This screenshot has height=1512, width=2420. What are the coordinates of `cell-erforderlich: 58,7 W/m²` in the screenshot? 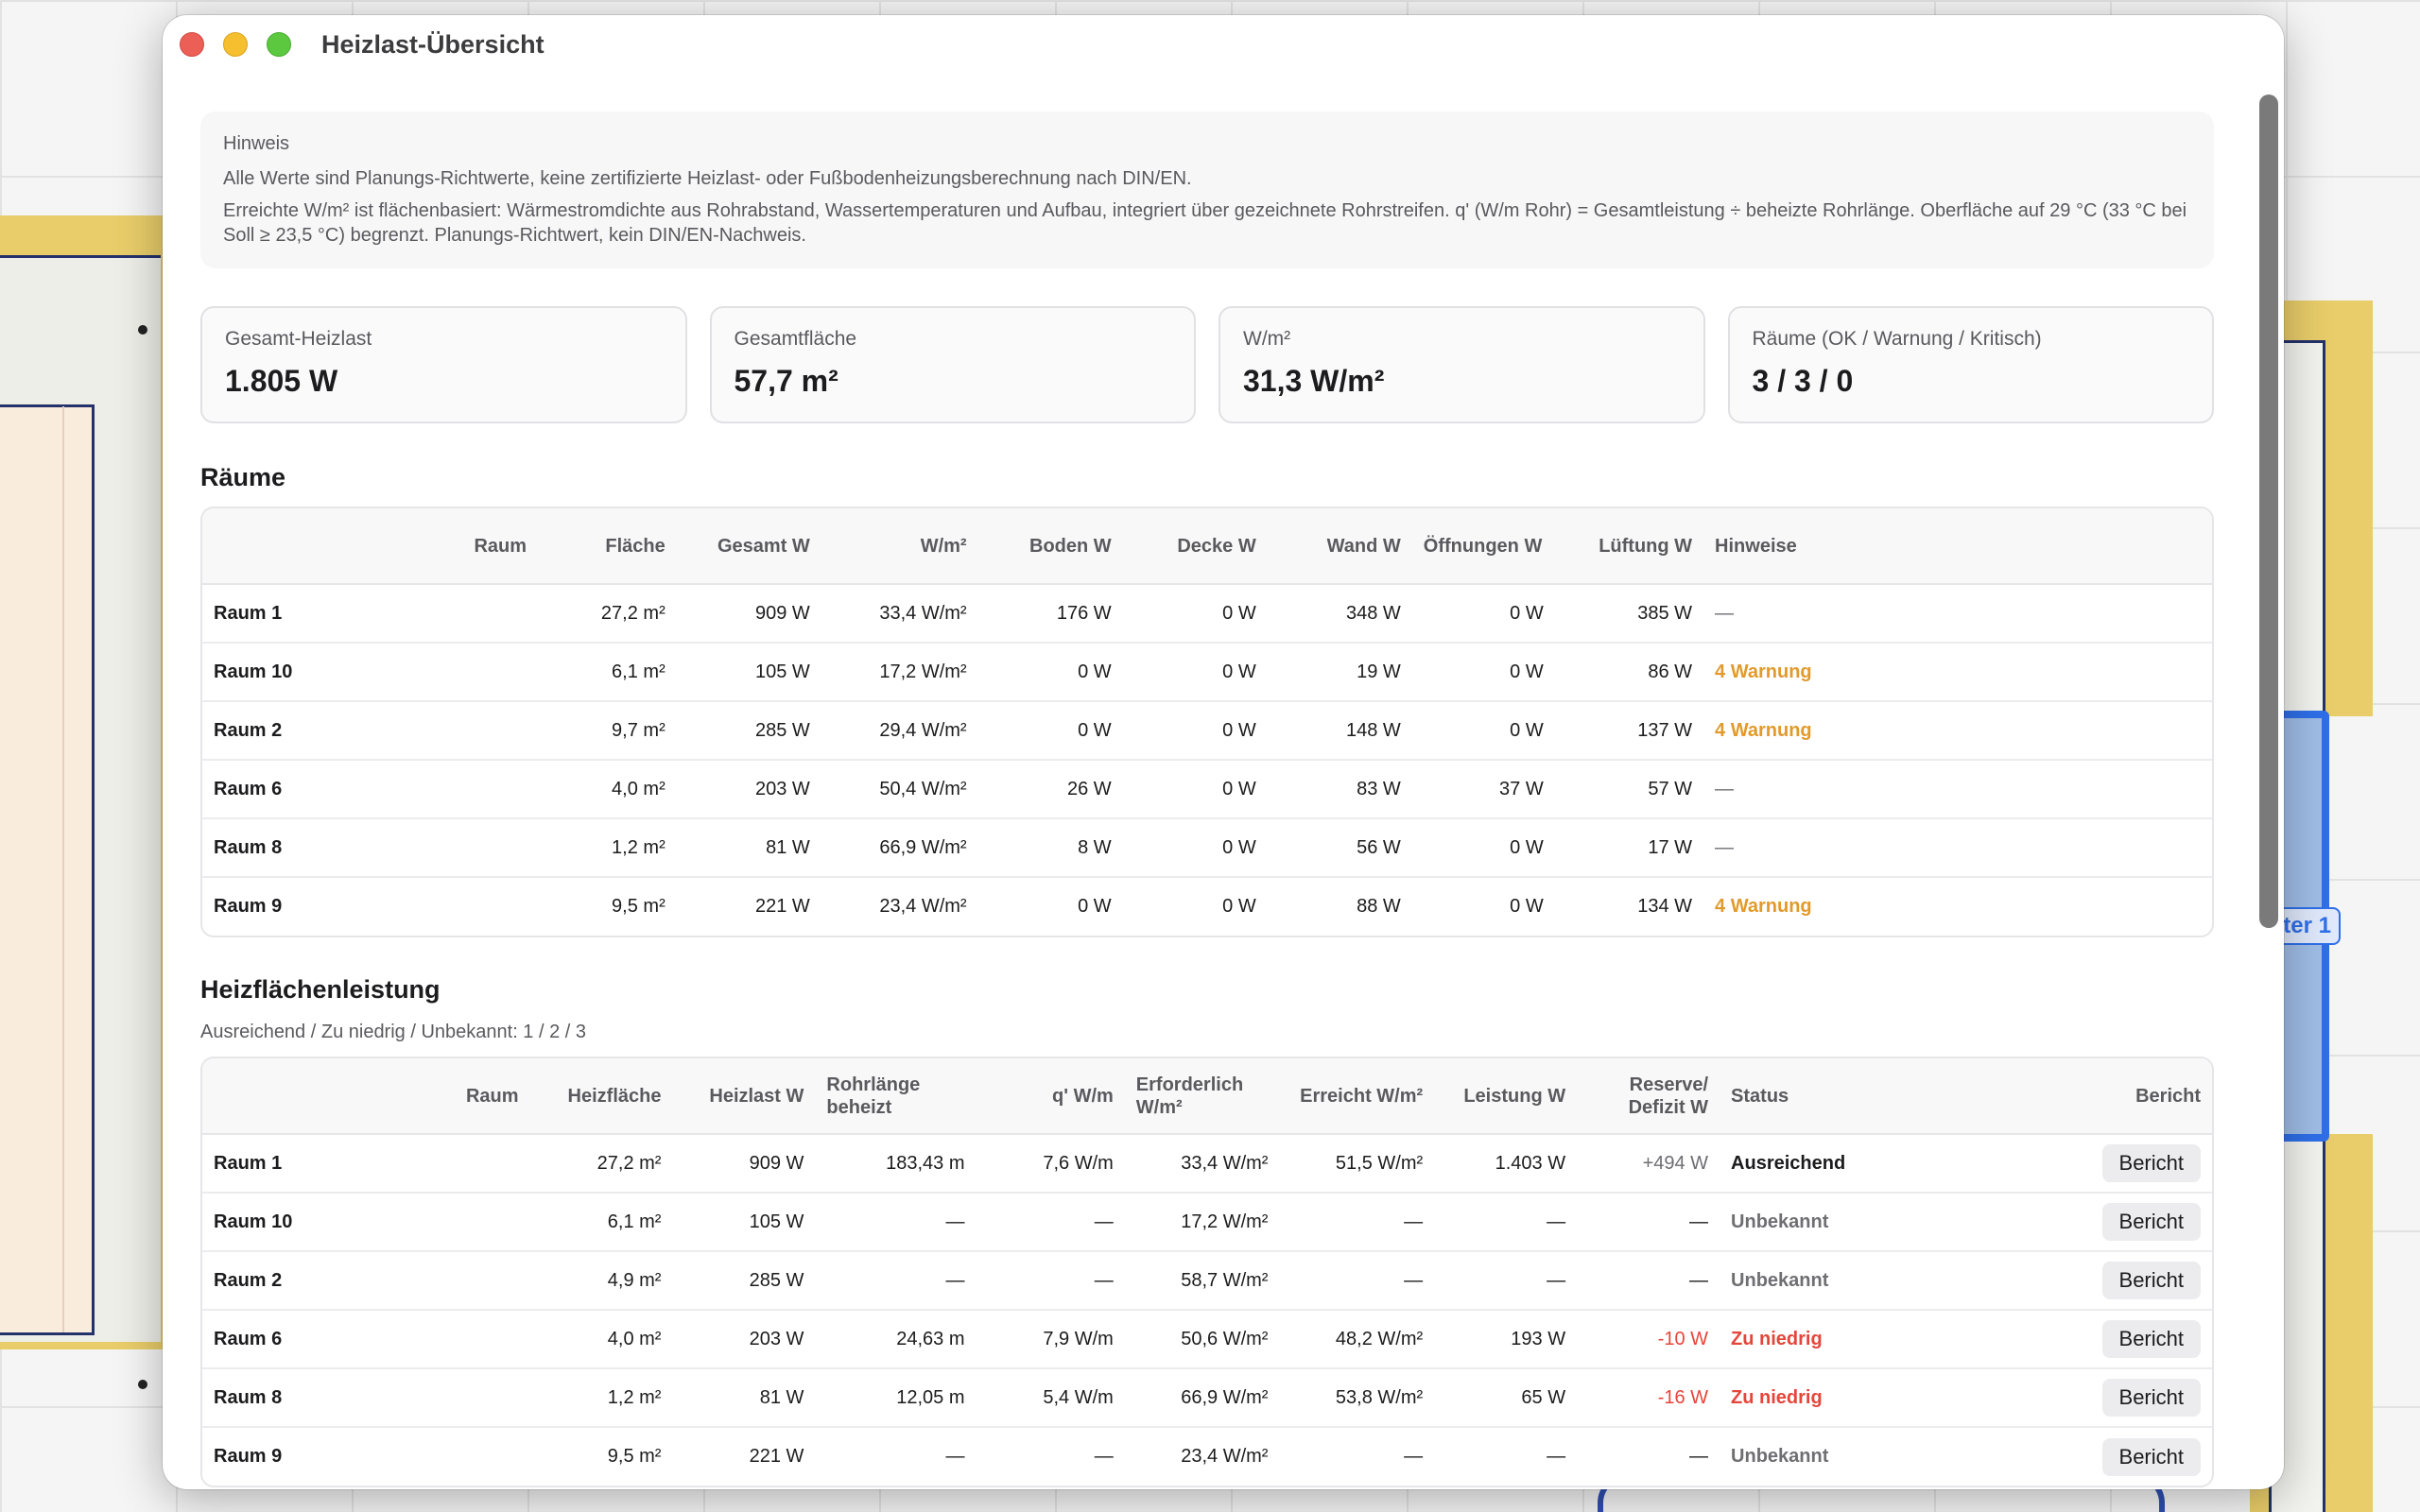 It's located at (1202, 1280).